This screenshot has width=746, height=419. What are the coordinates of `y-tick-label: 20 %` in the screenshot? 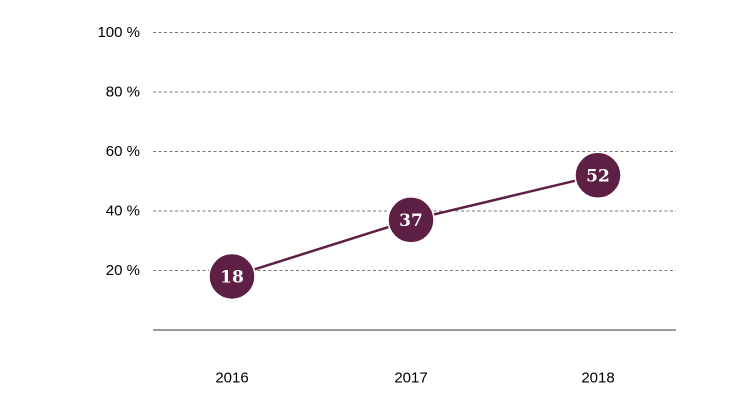 It's located at (123, 270).